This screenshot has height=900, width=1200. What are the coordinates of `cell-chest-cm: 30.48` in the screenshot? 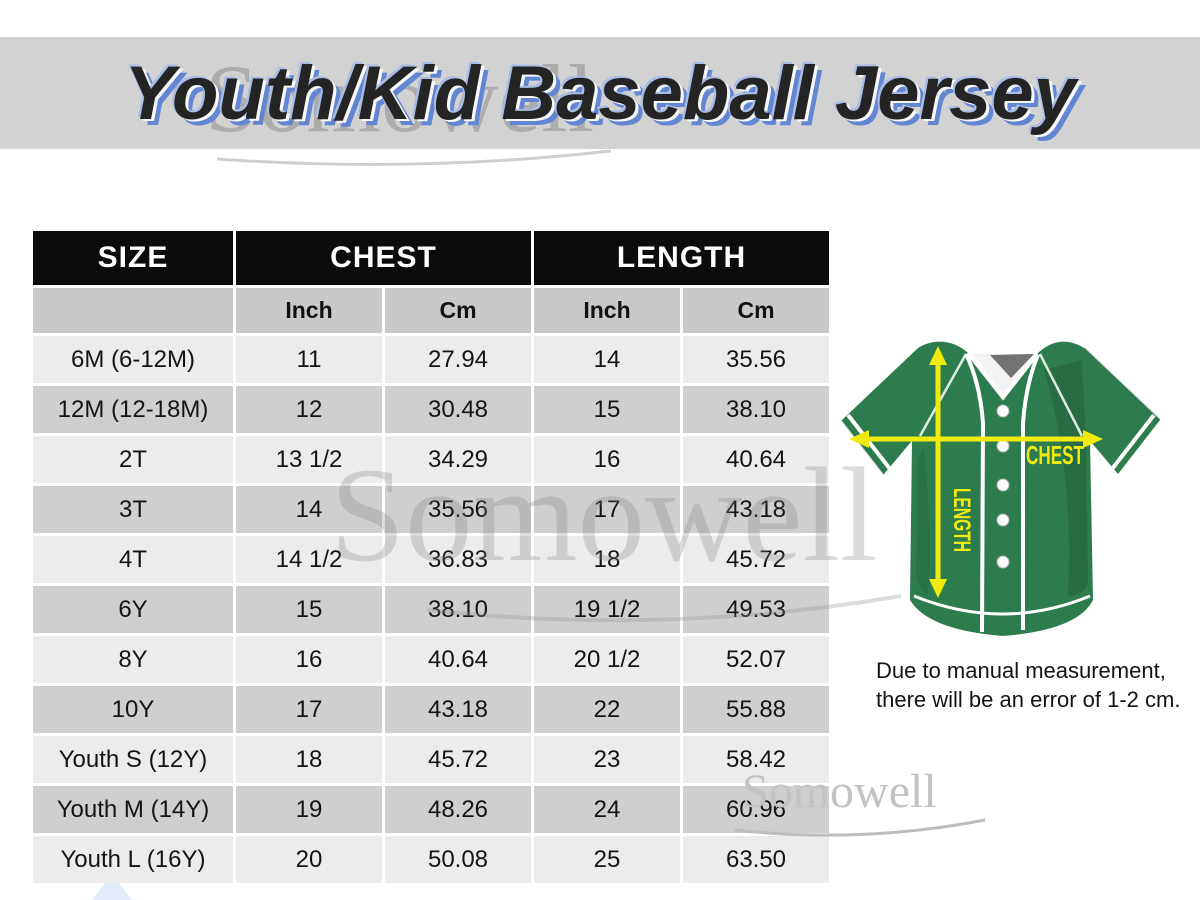 It's located at (458, 409).